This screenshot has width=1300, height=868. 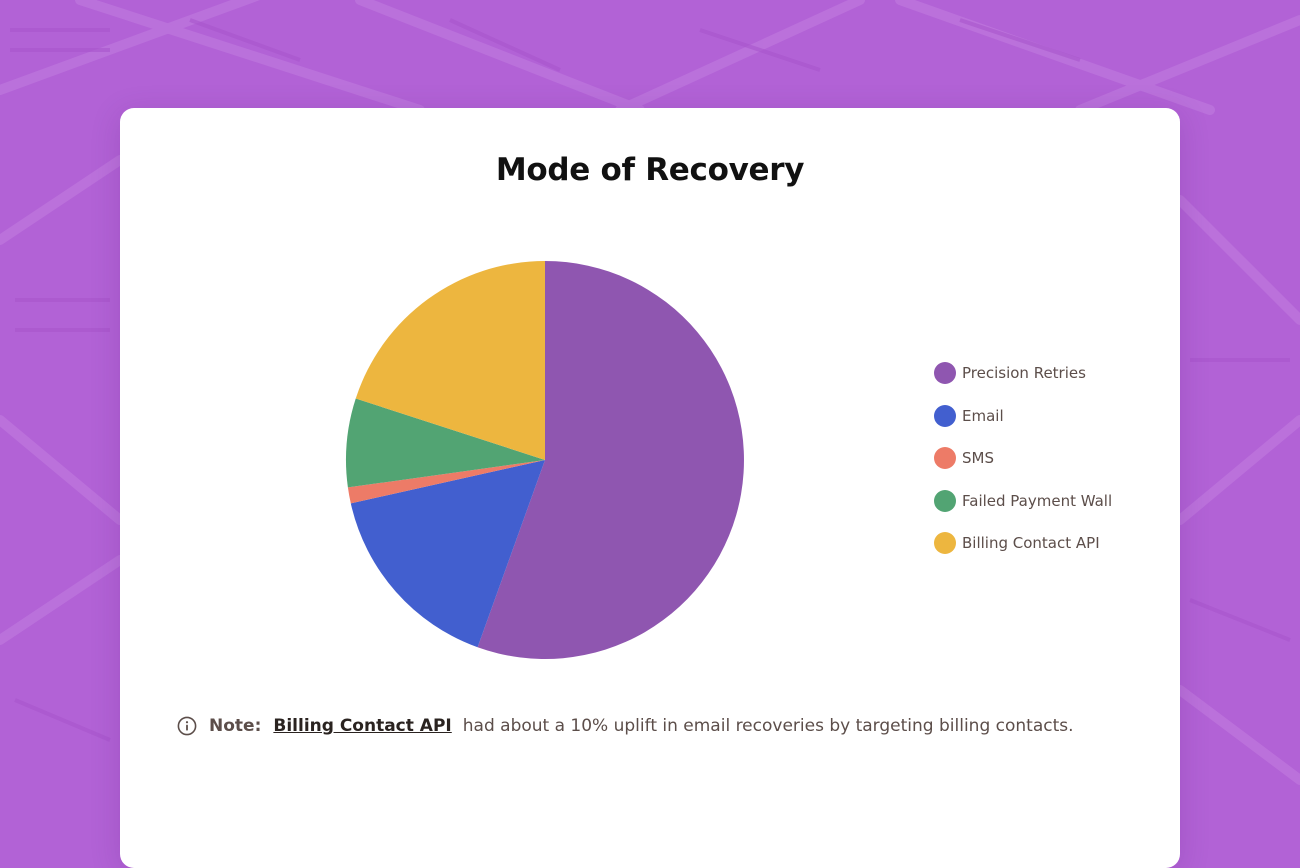 What do you see at coordinates (1023, 415) in the screenshot?
I see `legend-item-email: Email` at bounding box center [1023, 415].